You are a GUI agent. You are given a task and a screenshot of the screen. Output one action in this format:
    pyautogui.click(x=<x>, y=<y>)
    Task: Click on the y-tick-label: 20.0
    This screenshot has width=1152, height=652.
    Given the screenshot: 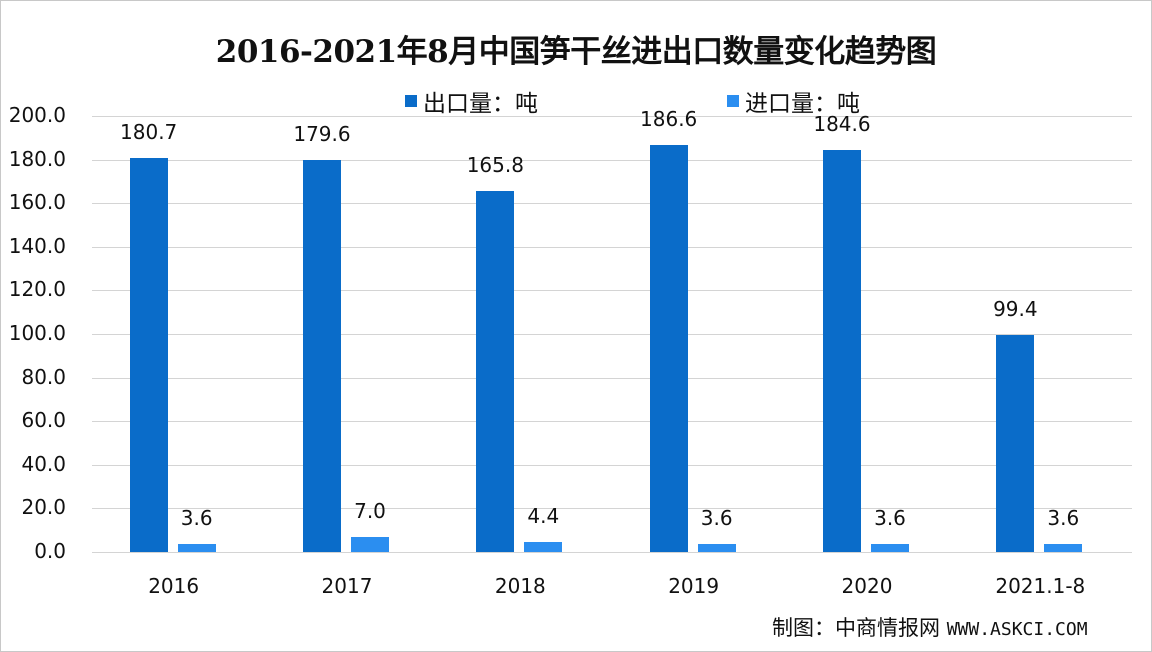 What is the action you would take?
    pyautogui.click(x=43, y=507)
    